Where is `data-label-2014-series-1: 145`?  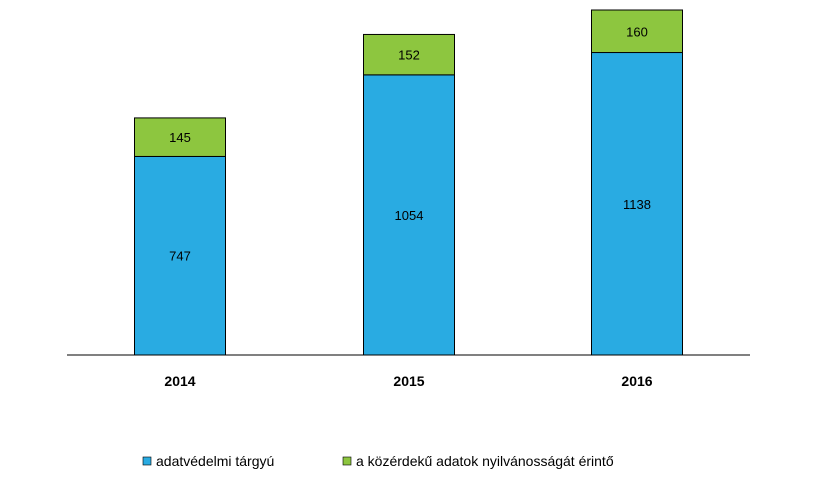
data-label-2014-series-1: 145 is located at coordinates (180, 137).